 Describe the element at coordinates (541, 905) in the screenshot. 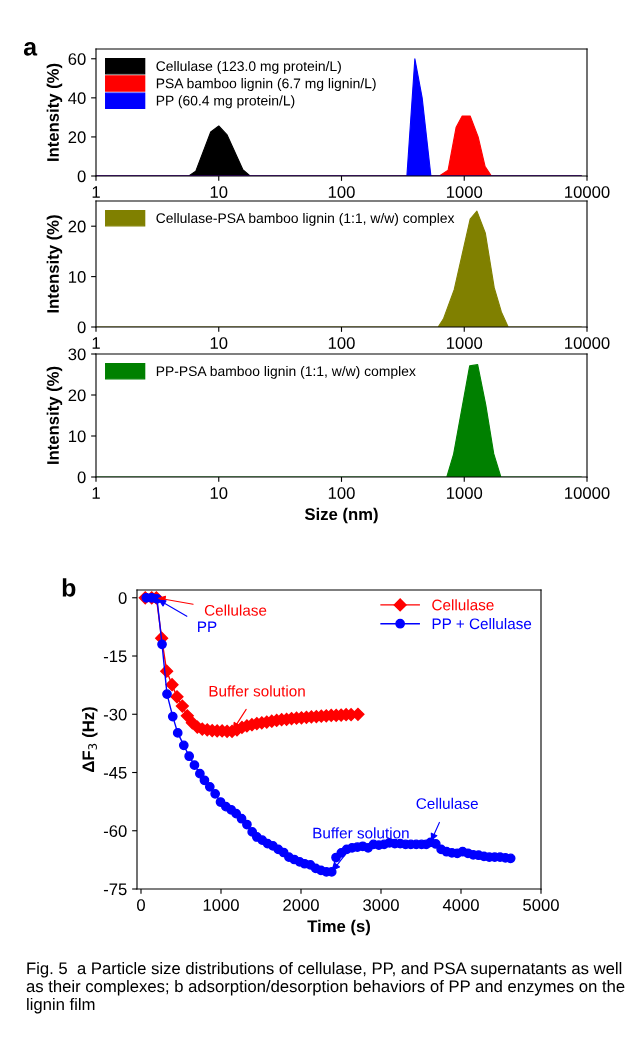

I see `x-tick-label: 5000` at that location.